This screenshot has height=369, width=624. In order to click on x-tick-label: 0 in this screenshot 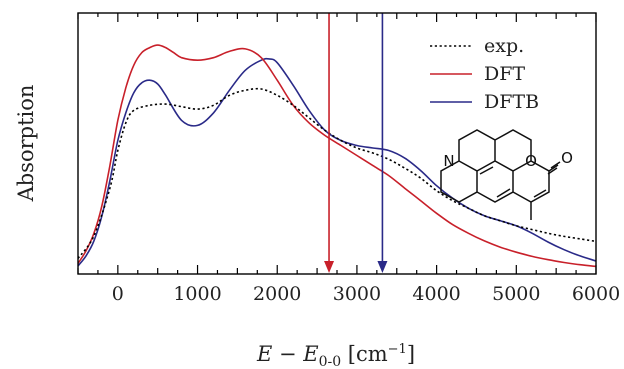, I will do `click(118, 294)`.